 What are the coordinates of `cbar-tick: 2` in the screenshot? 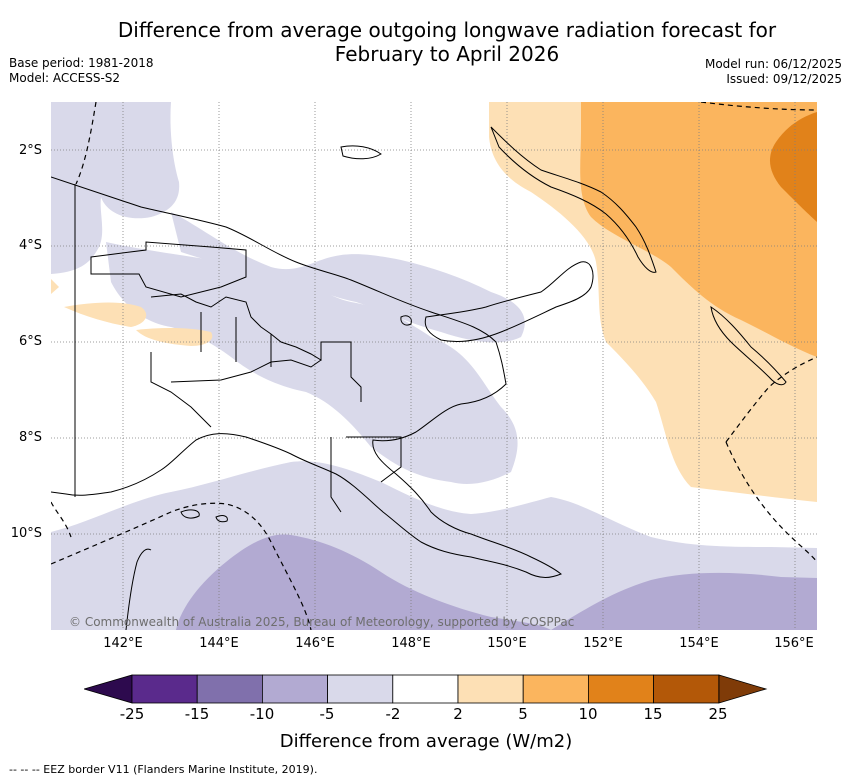 It's located at (458, 714).